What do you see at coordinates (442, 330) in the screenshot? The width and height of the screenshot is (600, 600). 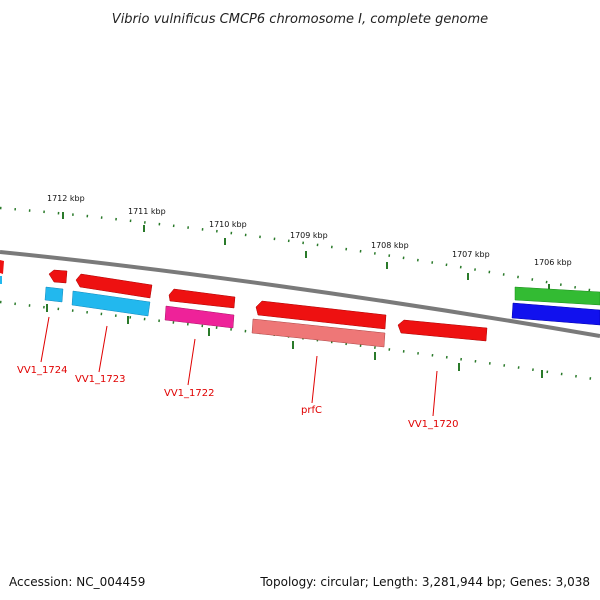 I see `gene-arrow-1720-forward` at bounding box center [442, 330].